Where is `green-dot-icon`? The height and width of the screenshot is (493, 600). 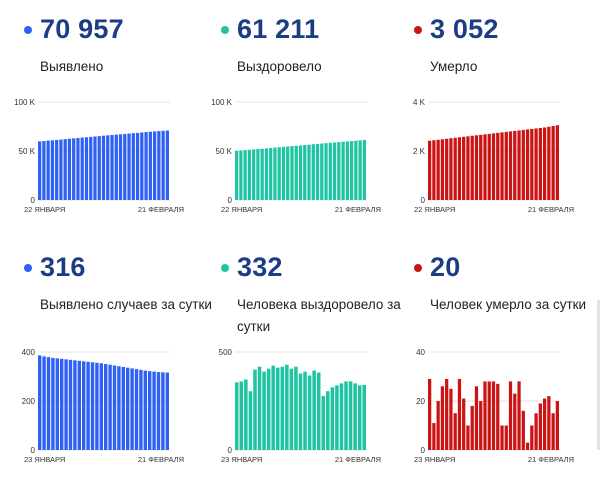
green-dot-icon is located at coordinates (225, 268).